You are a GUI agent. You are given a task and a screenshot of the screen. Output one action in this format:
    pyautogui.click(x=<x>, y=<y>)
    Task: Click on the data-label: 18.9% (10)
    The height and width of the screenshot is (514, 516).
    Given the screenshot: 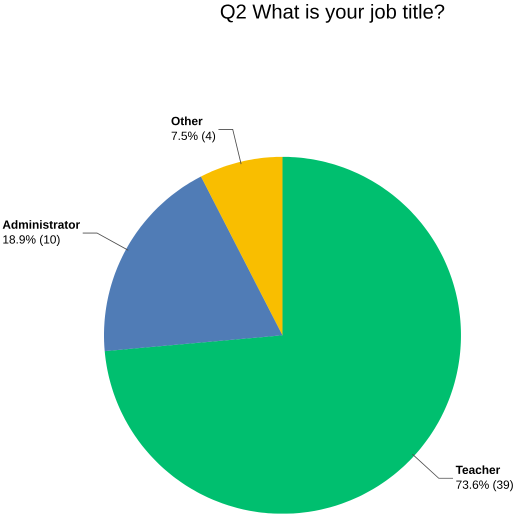 What is the action you would take?
    pyautogui.click(x=31, y=240)
    